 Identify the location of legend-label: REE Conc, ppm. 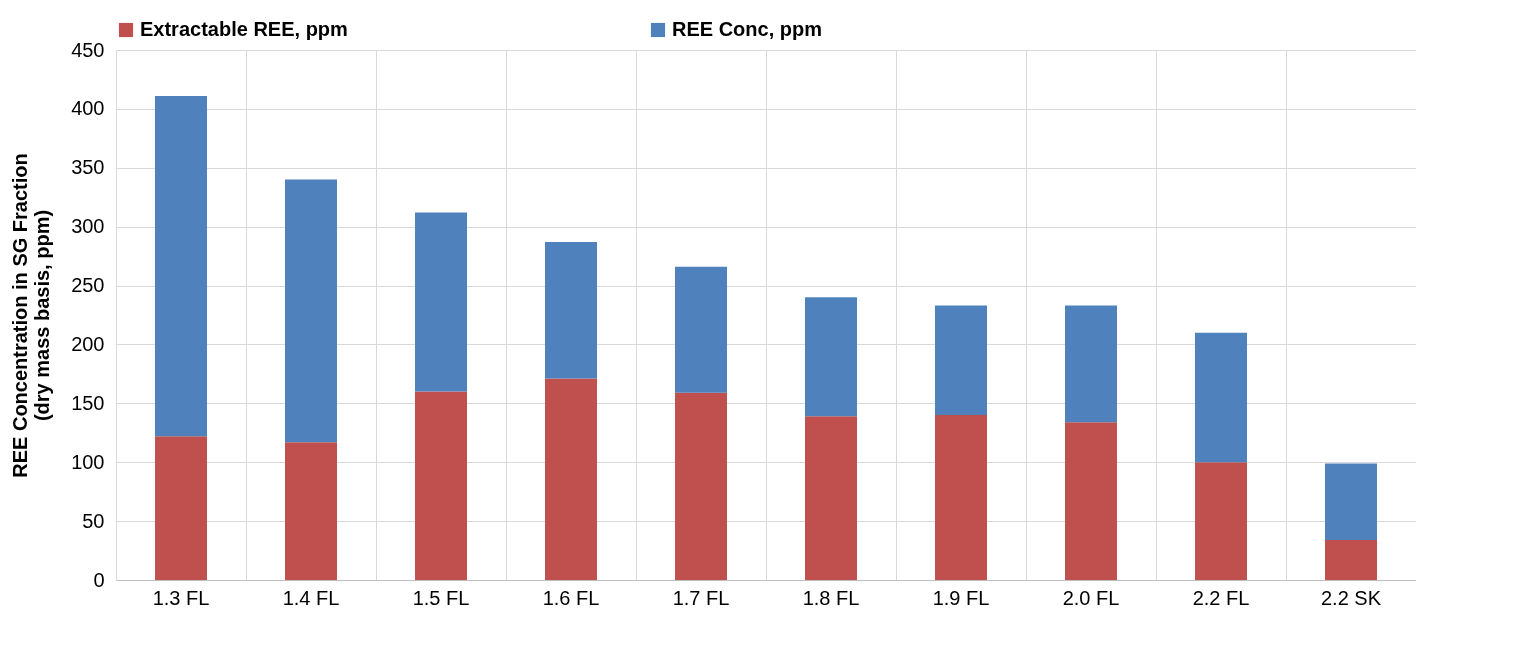
(747, 29).